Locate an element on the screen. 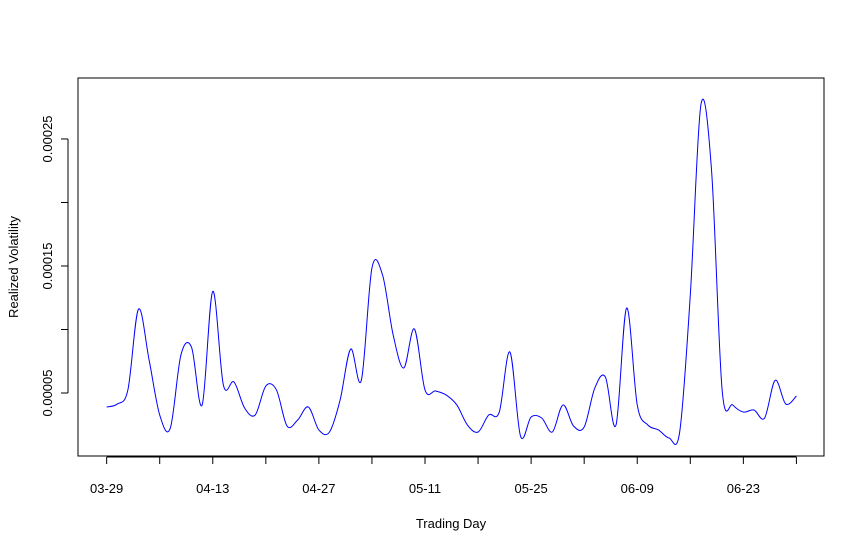 The width and height of the screenshot is (865, 554). y-axis-label: Realized Volatility is located at coordinates (13, 267).